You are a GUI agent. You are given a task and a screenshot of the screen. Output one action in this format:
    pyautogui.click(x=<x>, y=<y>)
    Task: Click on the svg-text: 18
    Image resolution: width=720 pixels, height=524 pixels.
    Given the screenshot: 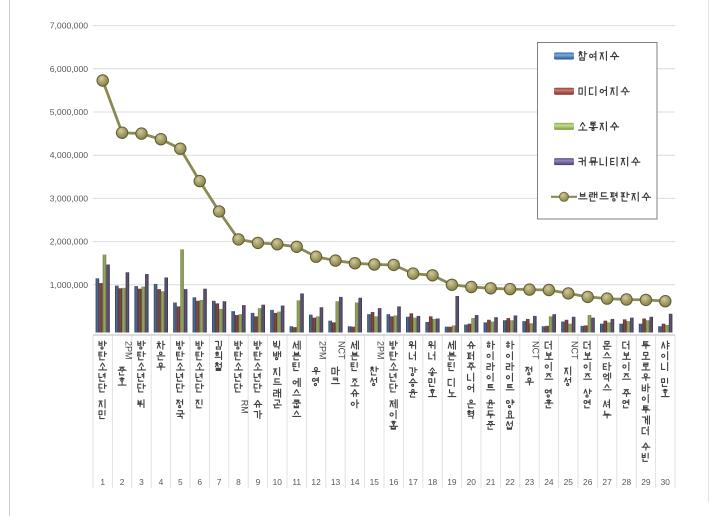 What is the action you would take?
    pyautogui.click(x=433, y=482)
    